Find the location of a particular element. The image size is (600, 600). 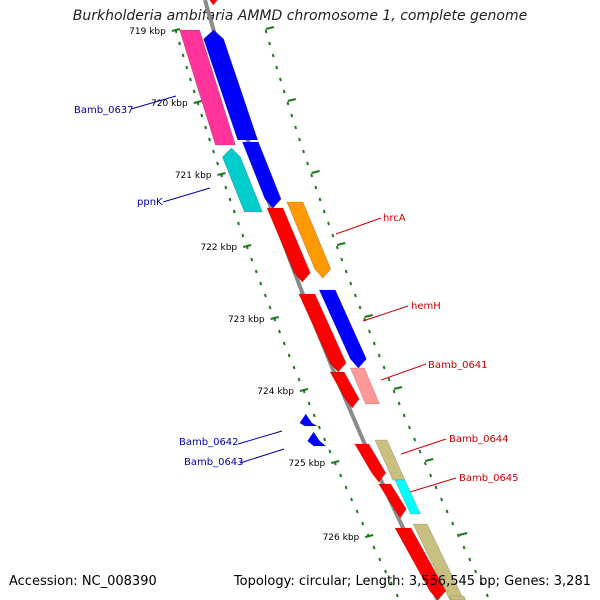

gene-feature-ppnK is located at coordinates (242, 180).